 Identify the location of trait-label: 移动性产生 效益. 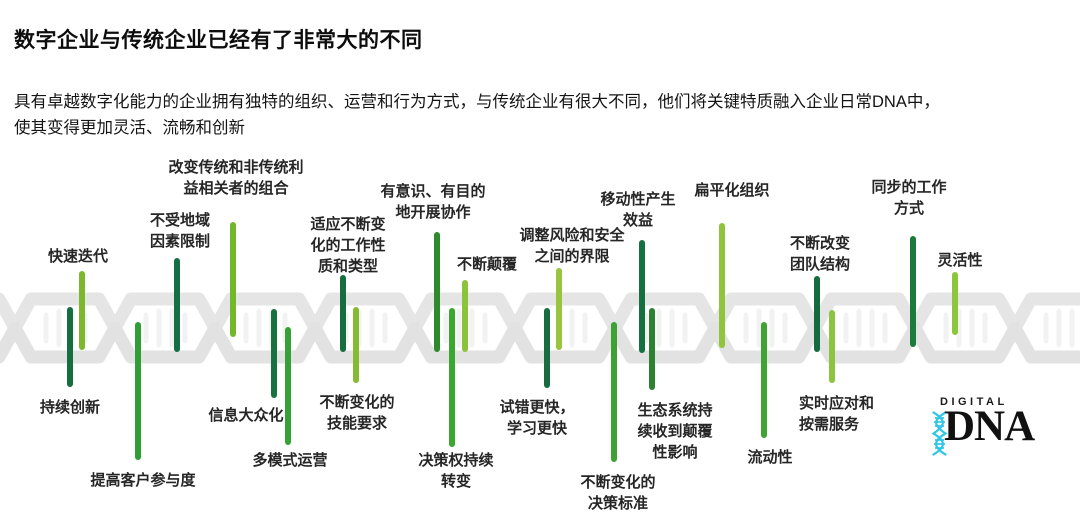
(638, 210).